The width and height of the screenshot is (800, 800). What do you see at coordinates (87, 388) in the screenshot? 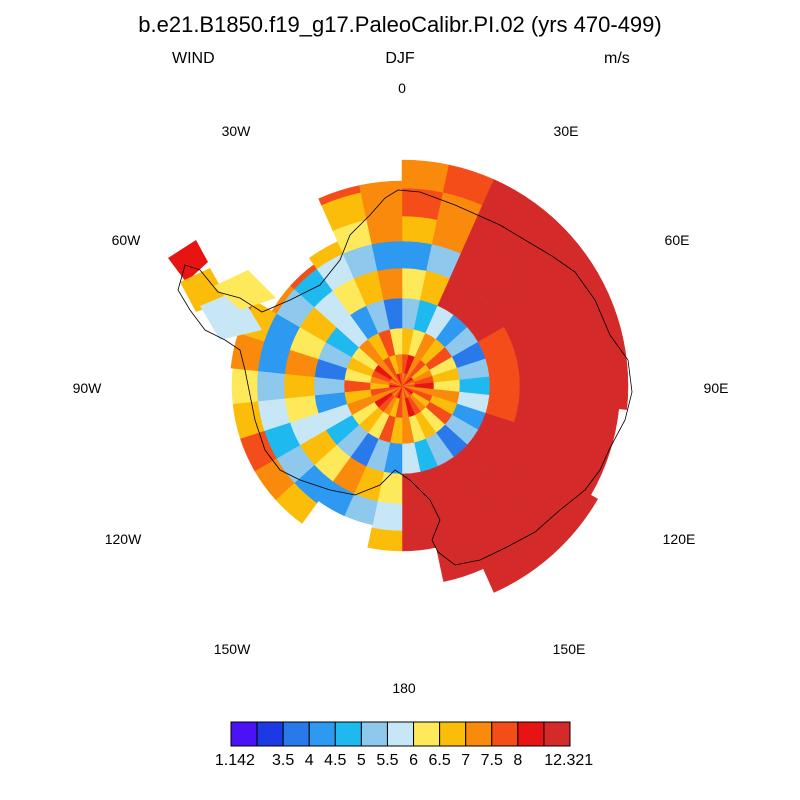
I see `lon-label-90w: 90W` at bounding box center [87, 388].